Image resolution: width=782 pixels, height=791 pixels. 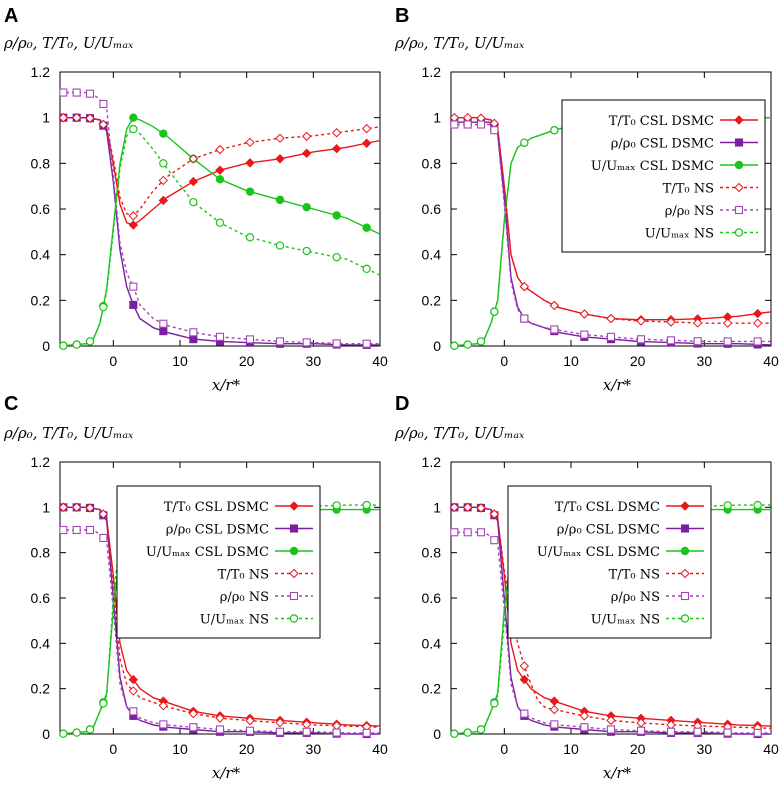 What do you see at coordinates (688, 189) in the screenshot?
I see `legend-label: T/T₀ NS` at bounding box center [688, 189].